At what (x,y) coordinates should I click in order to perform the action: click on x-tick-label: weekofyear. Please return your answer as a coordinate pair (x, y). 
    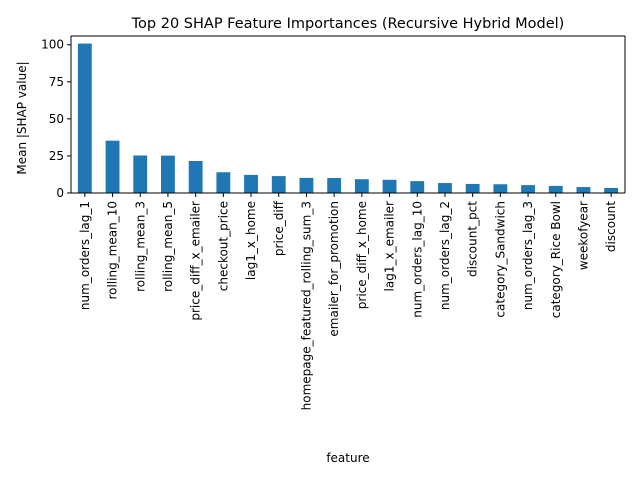
    Looking at the image, I should click on (583, 235).